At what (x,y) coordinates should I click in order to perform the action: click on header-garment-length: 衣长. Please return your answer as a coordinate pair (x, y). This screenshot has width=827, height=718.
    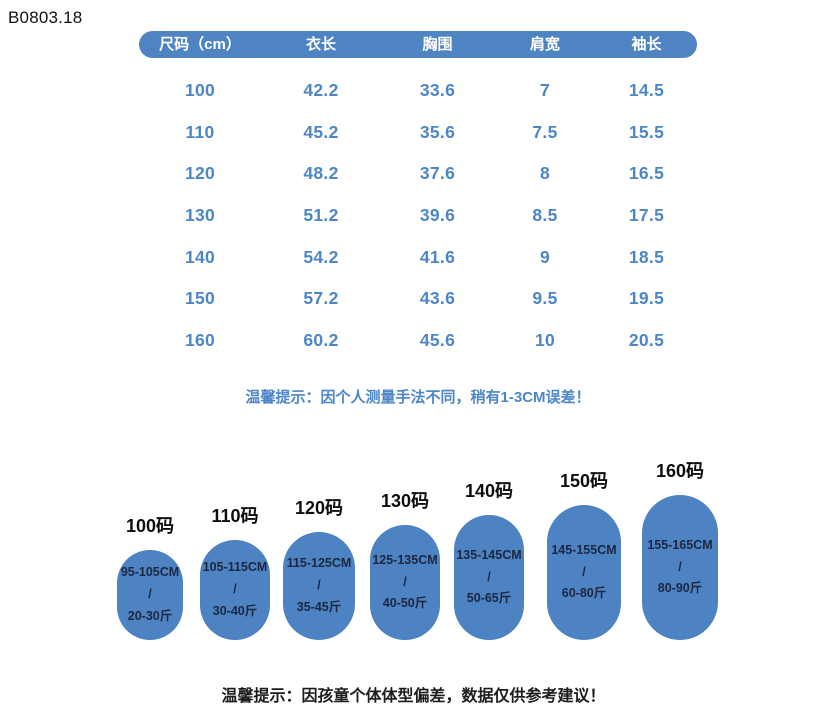
    Looking at the image, I should click on (320, 44).